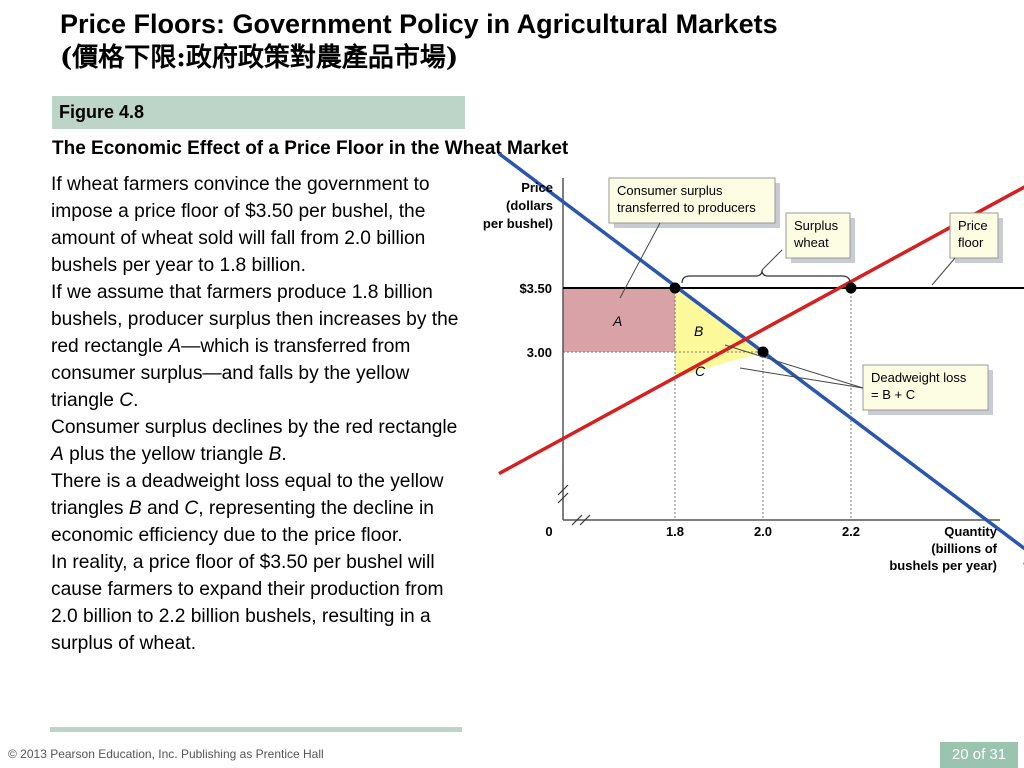 Image resolution: width=1024 pixels, height=768 pixels. What do you see at coordinates (851, 531) in the screenshot?
I see `x-tick-label: 2.2` at bounding box center [851, 531].